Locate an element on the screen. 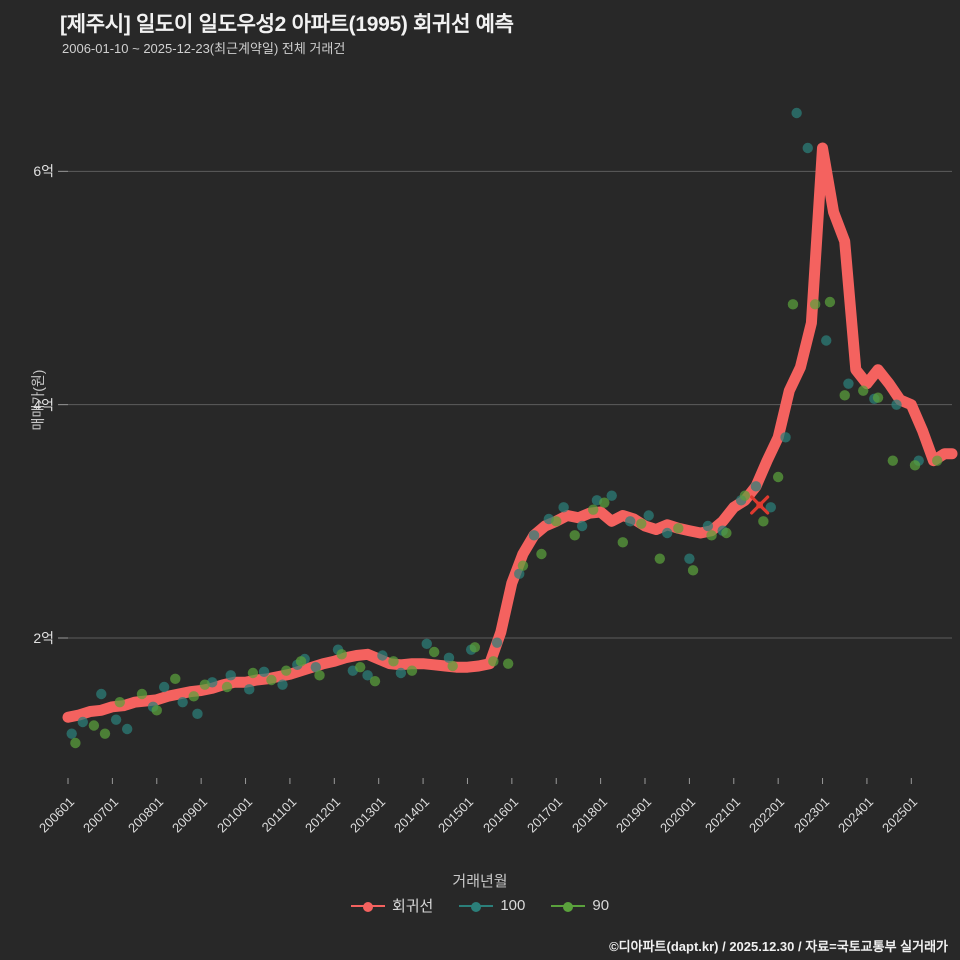 Image resolution: width=960 pixels, height=960 pixels. y-tick-text: 4억 is located at coordinates (43, 404).